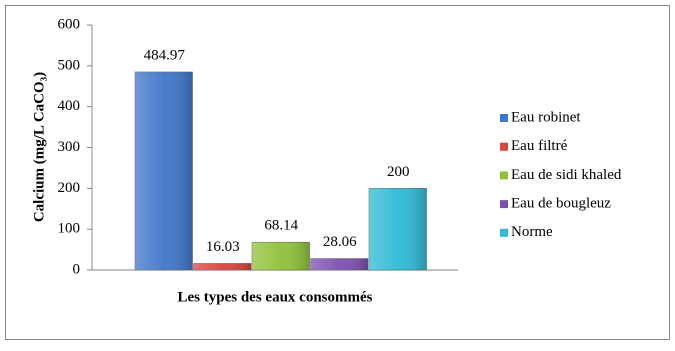 The width and height of the screenshot is (675, 351). Describe the element at coordinates (165, 55) in the screenshot. I see `value-label: 484.97` at that location.